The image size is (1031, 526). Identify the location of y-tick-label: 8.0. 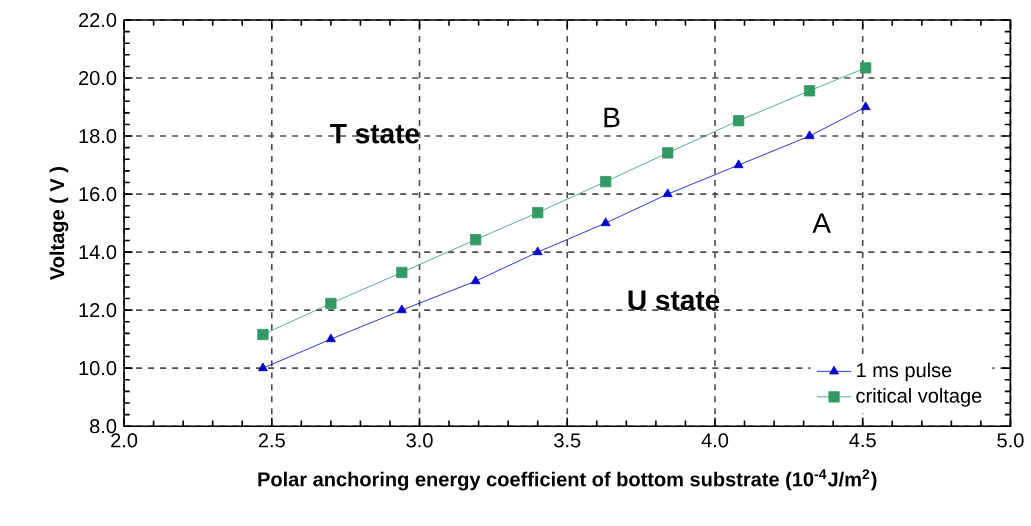
(103, 426).